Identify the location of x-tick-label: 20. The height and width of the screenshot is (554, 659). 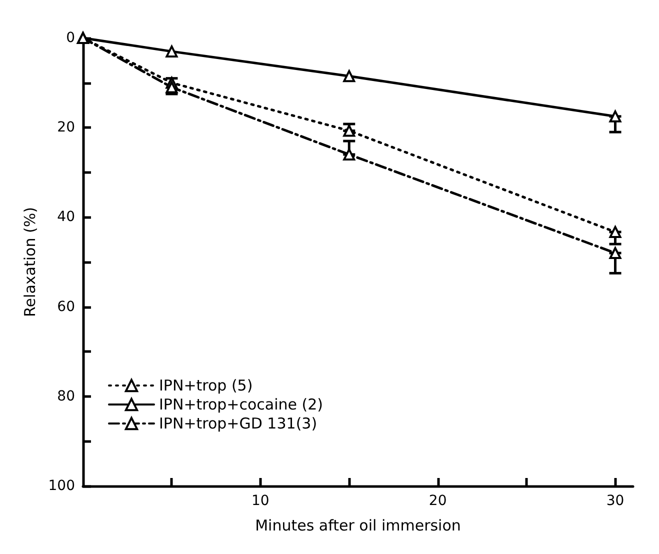
(437, 501).